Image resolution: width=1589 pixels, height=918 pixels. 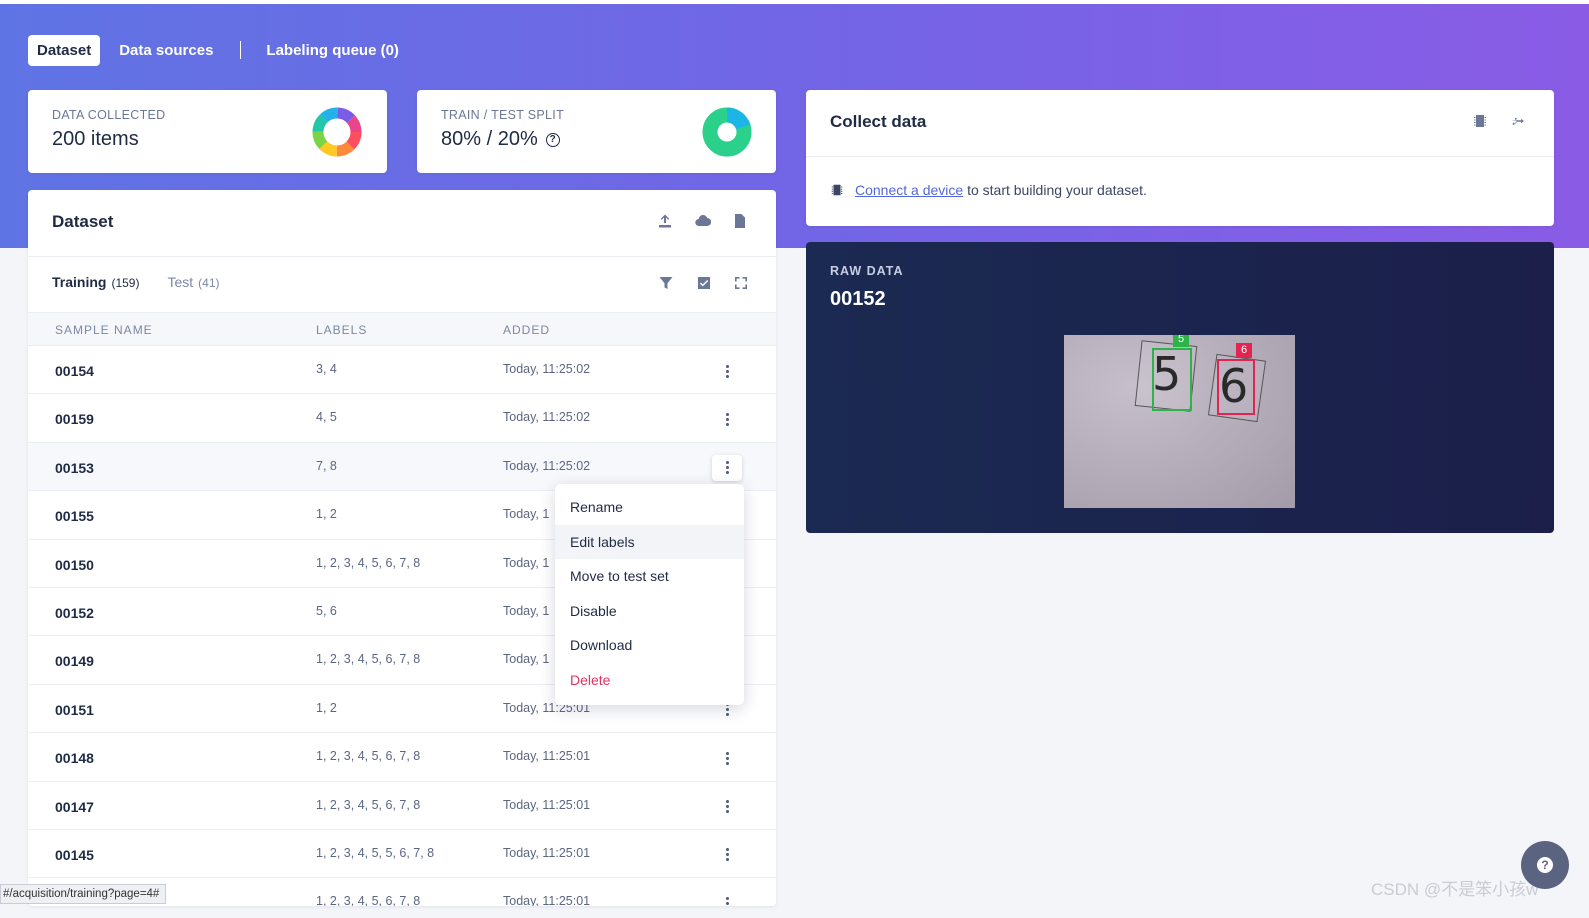 I want to click on split-donut-icon, so click(x=727, y=132).